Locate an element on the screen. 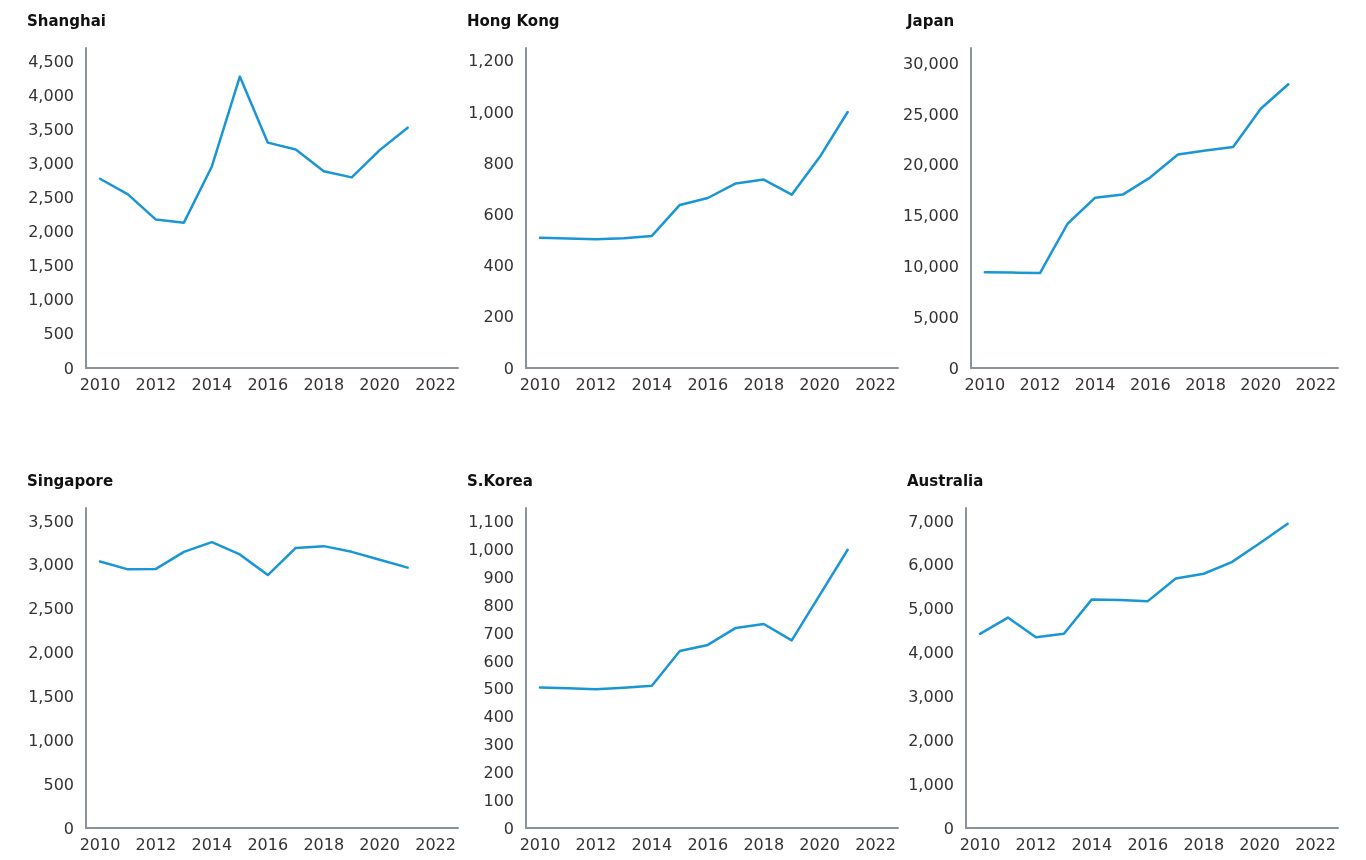  chart-title: Shanghai is located at coordinates (66, 20).